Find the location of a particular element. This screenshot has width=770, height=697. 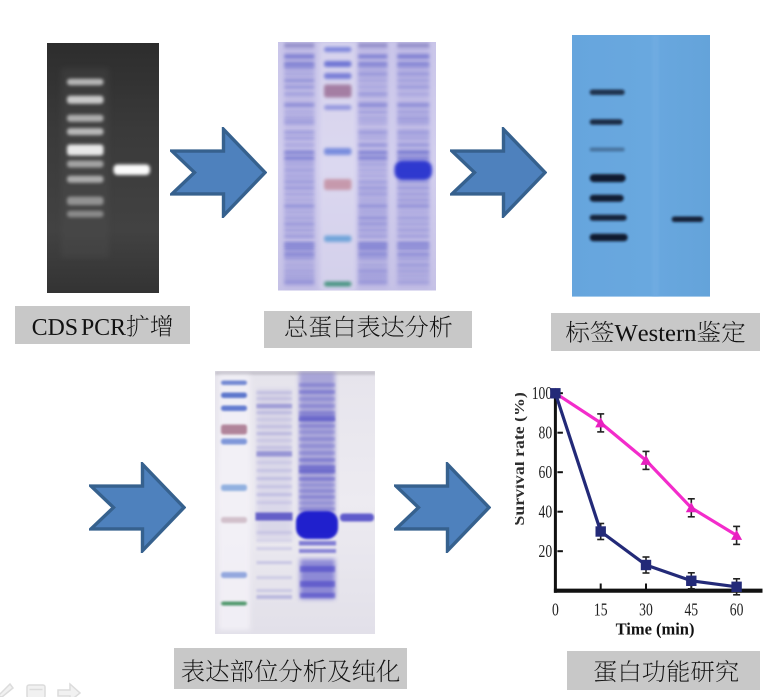

svg-text: 15 is located at coordinates (601, 610).